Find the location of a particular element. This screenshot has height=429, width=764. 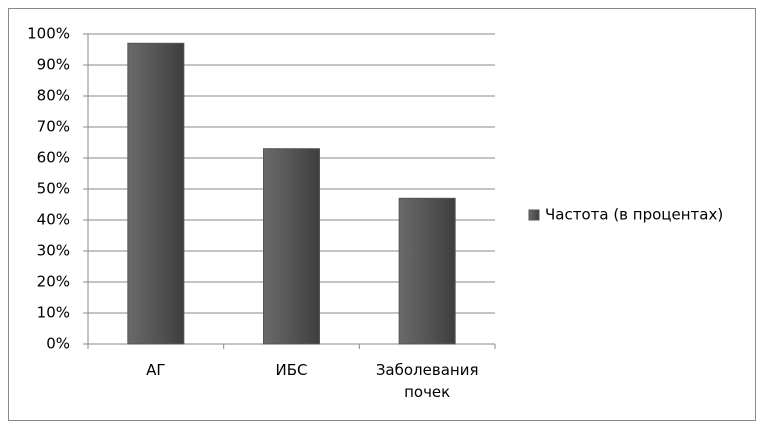

x-tick-label: Заболевания почек is located at coordinates (427, 381).